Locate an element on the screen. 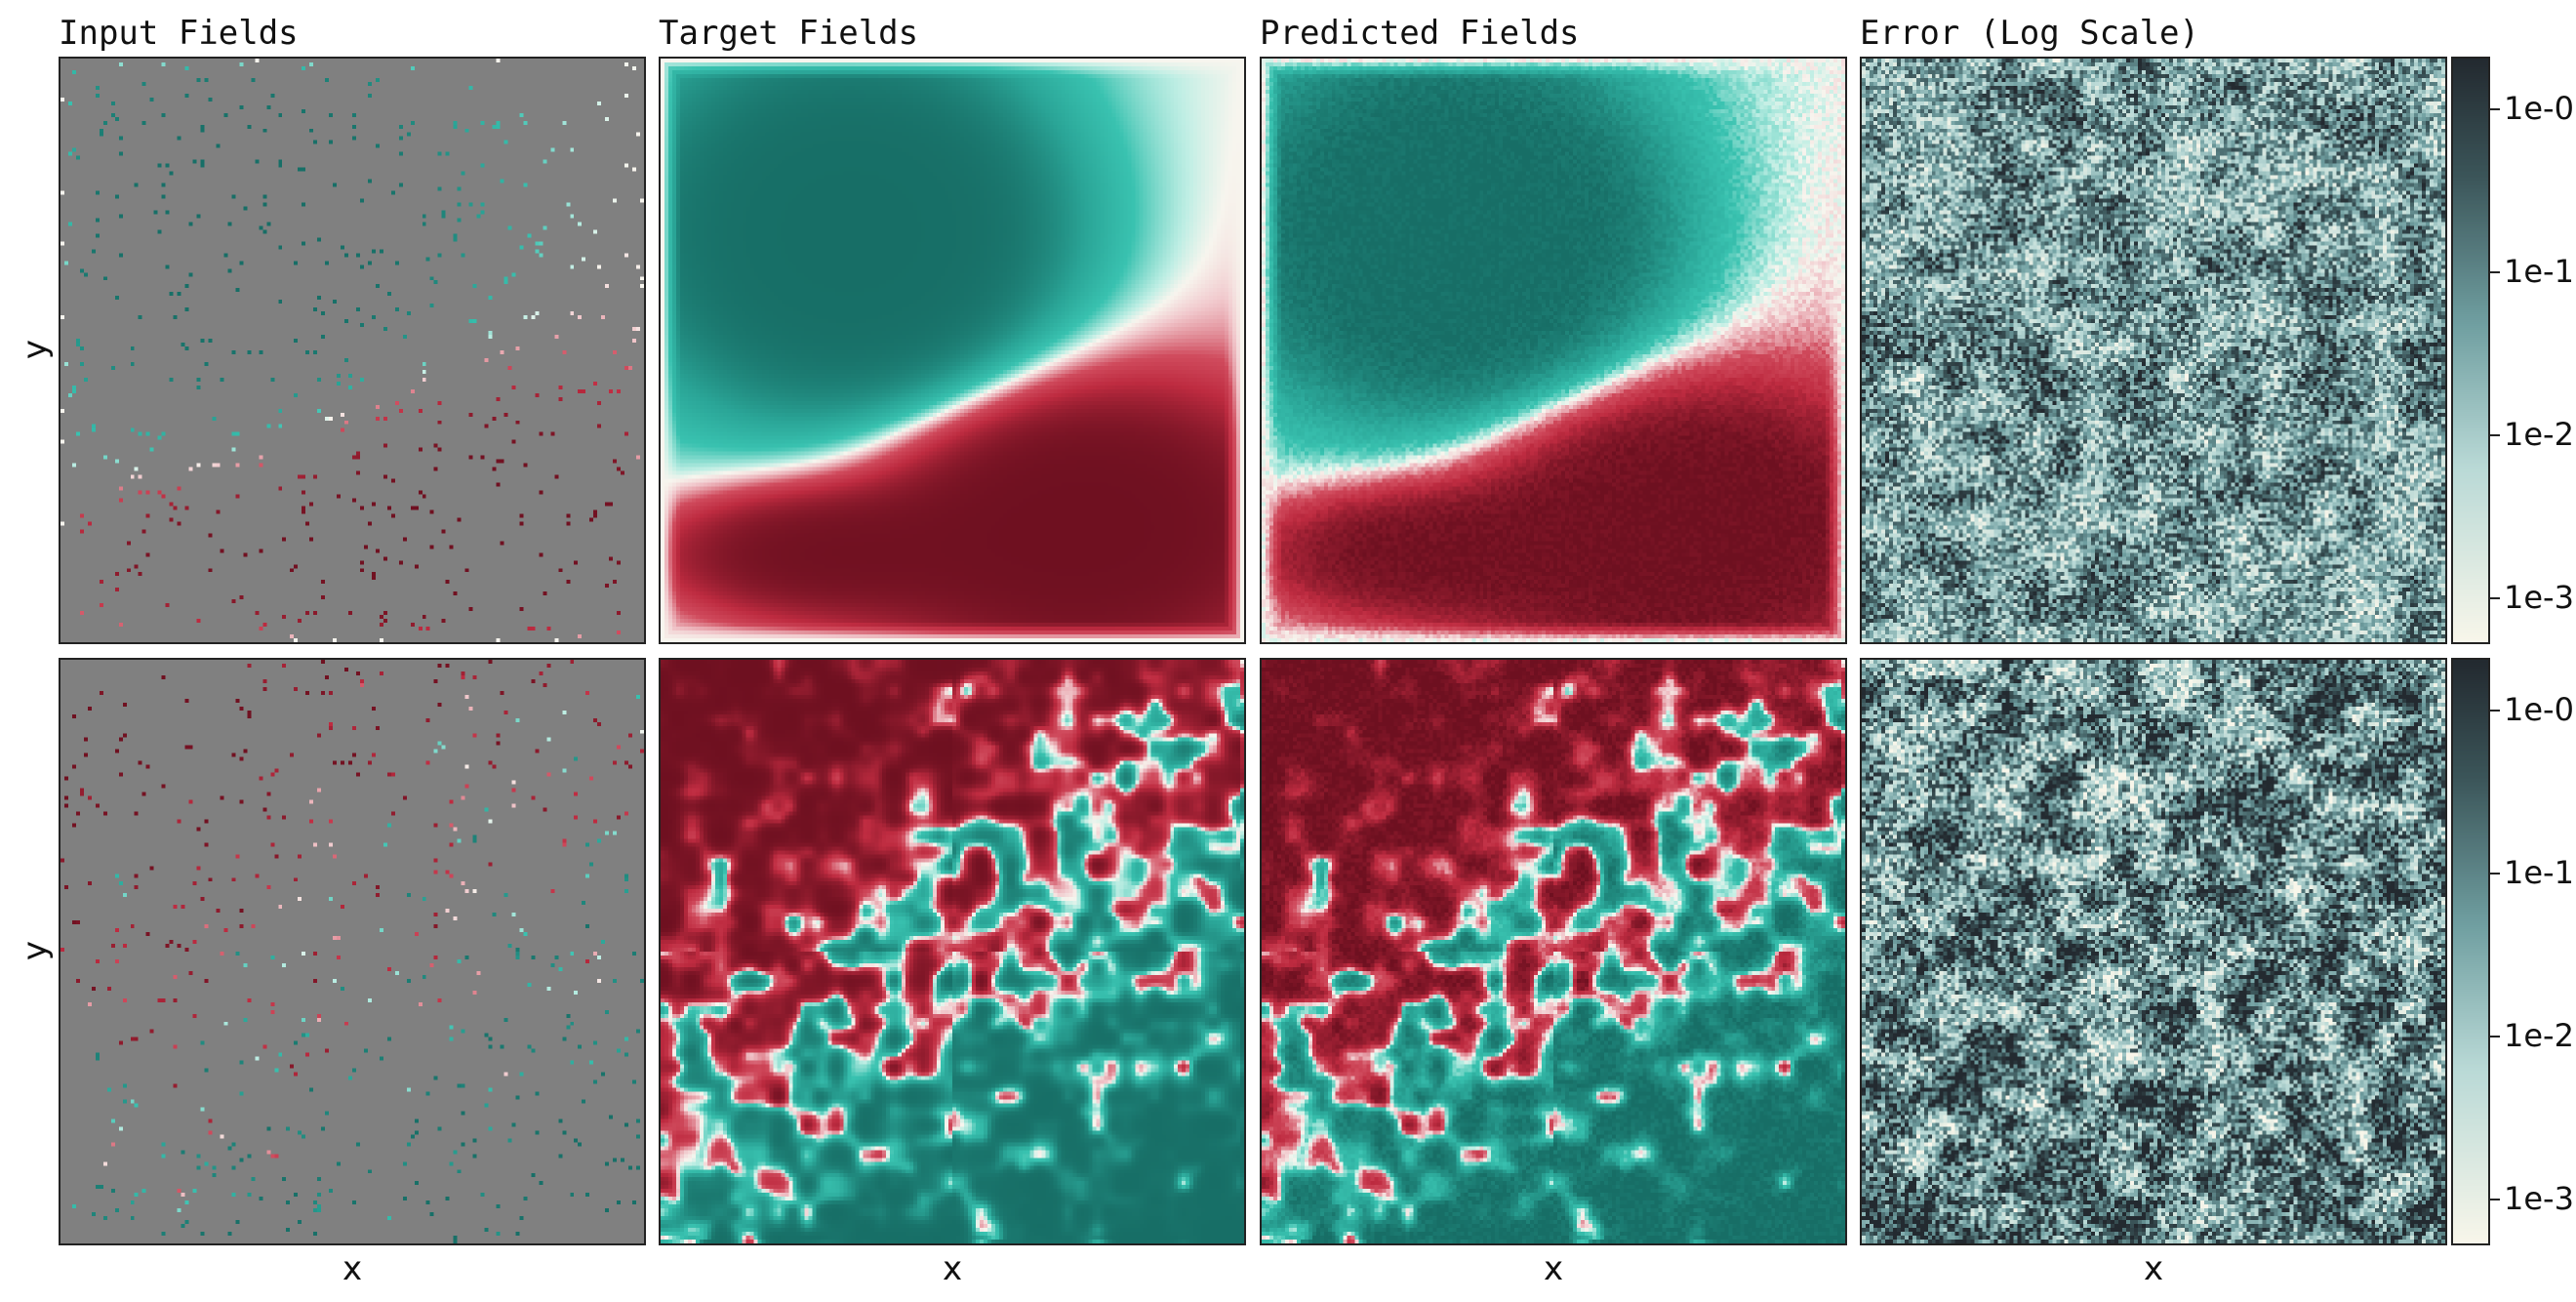 This screenshot has width=2576, height=1302. xlabel-col3: x is located at coordinates (1554, 1269).